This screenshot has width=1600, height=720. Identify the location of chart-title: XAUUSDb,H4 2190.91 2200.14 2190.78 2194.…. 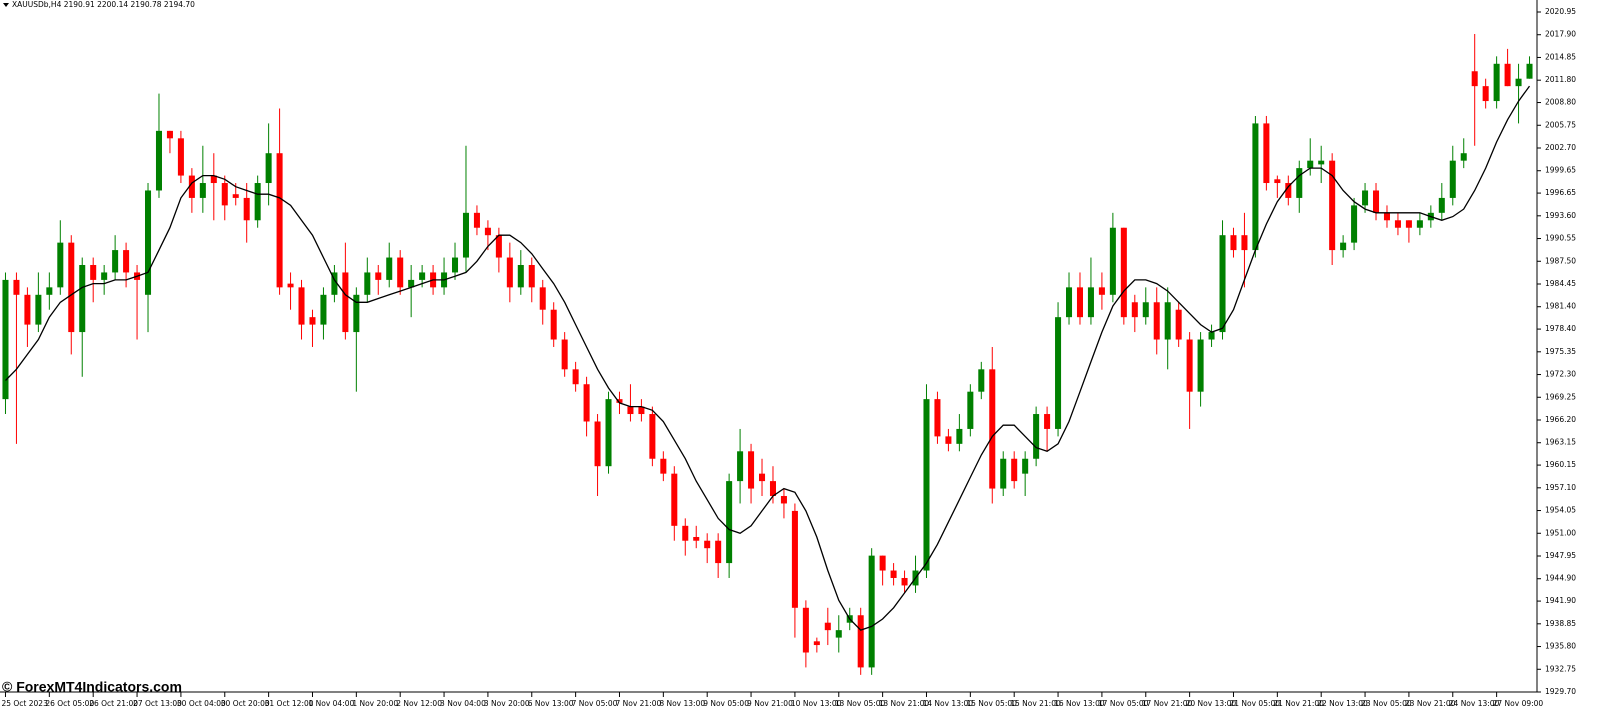
(103, 4).